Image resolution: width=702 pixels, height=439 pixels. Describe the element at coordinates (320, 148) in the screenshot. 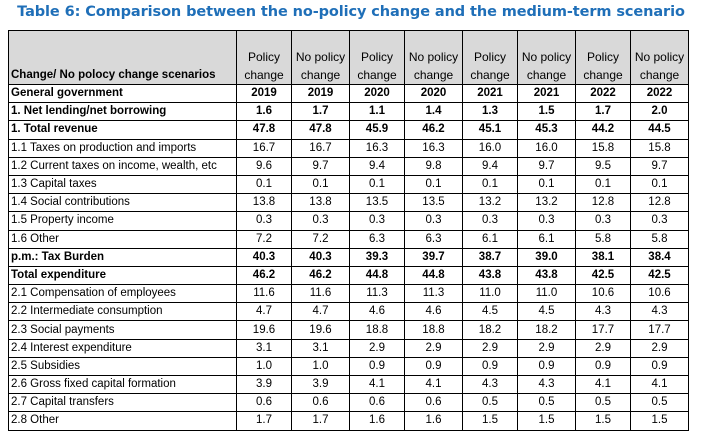

I see `value-cell: 16.7` at that location.